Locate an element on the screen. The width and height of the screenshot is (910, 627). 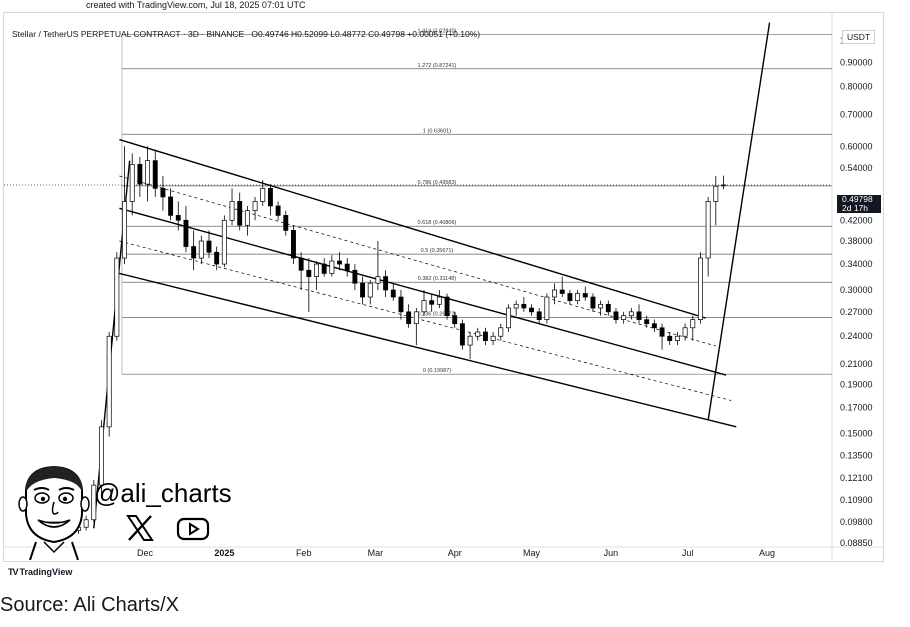
cartoon-avatar-icon is located at coordinates (54, 512).